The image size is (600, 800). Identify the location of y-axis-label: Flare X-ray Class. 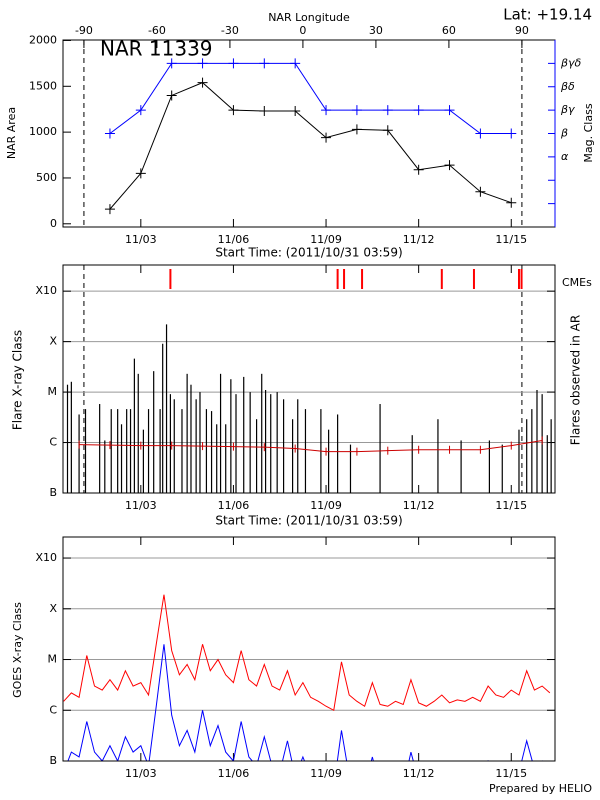
(18, 380).